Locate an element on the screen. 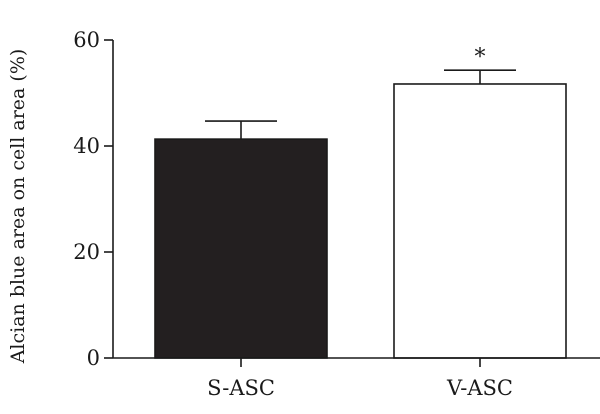 The width and height of the screenshot is (600, 414). x-category: S-ASC is located at coordinates (241, 379).